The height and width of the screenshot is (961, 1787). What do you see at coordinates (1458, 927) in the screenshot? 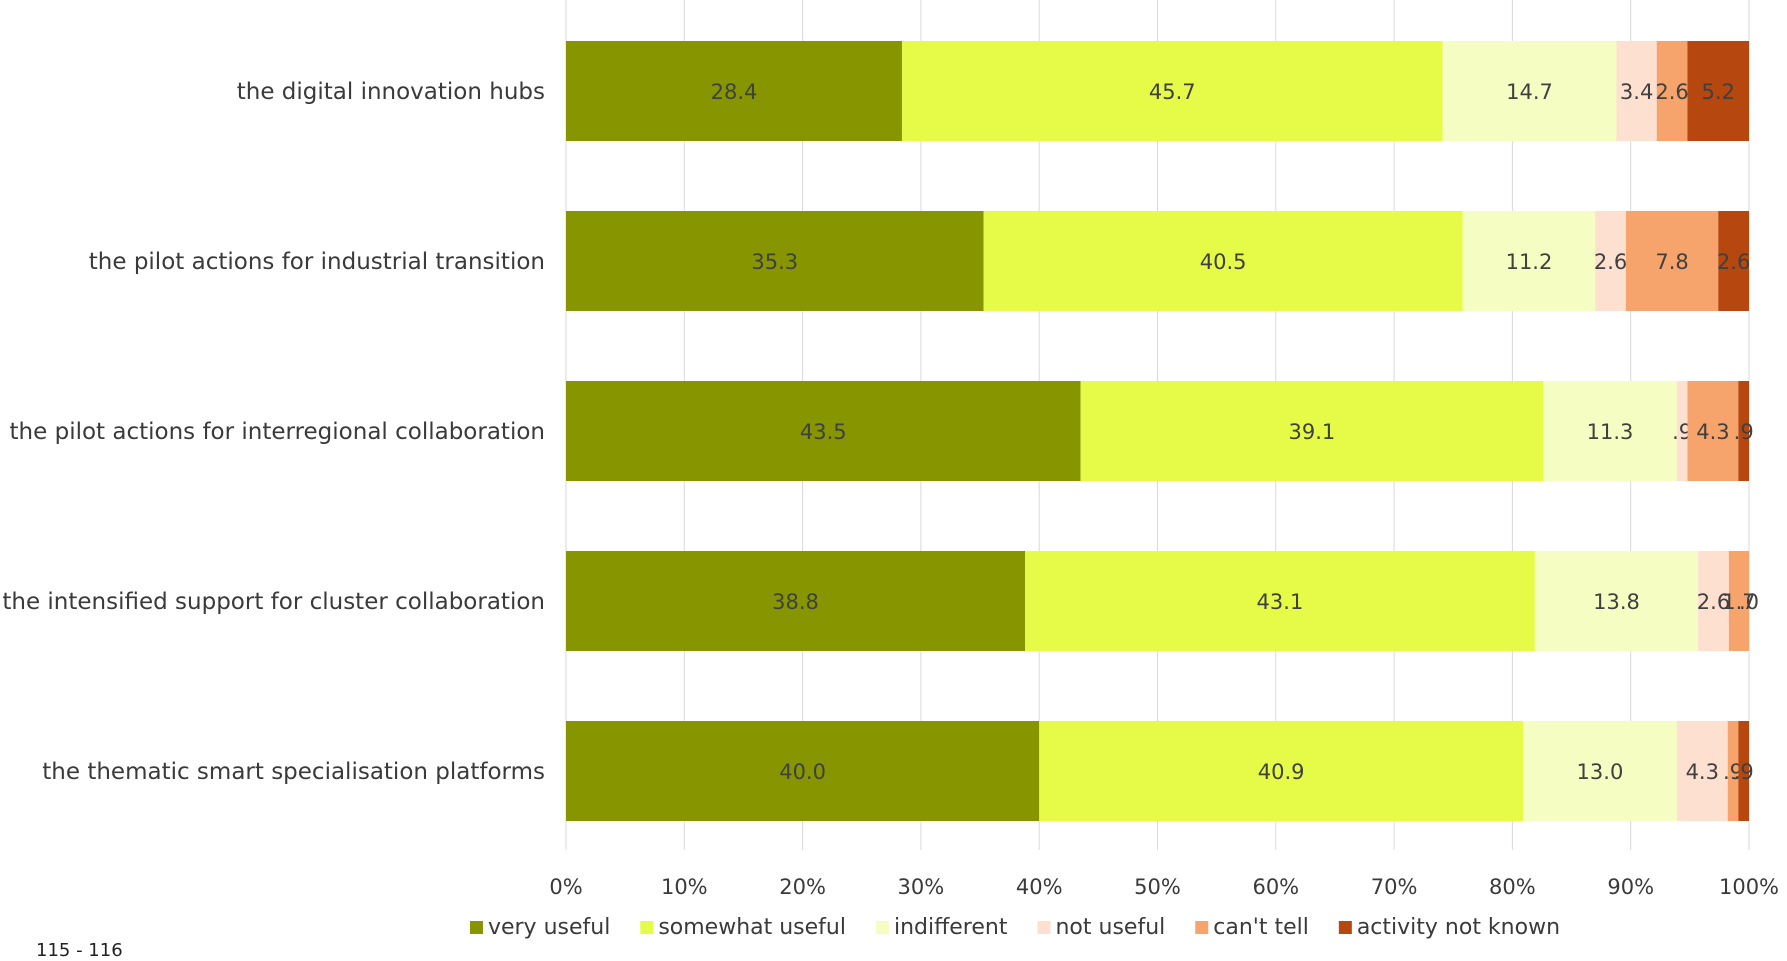
I see `legend-label: activity not known` at bounding box center [1458, 927].